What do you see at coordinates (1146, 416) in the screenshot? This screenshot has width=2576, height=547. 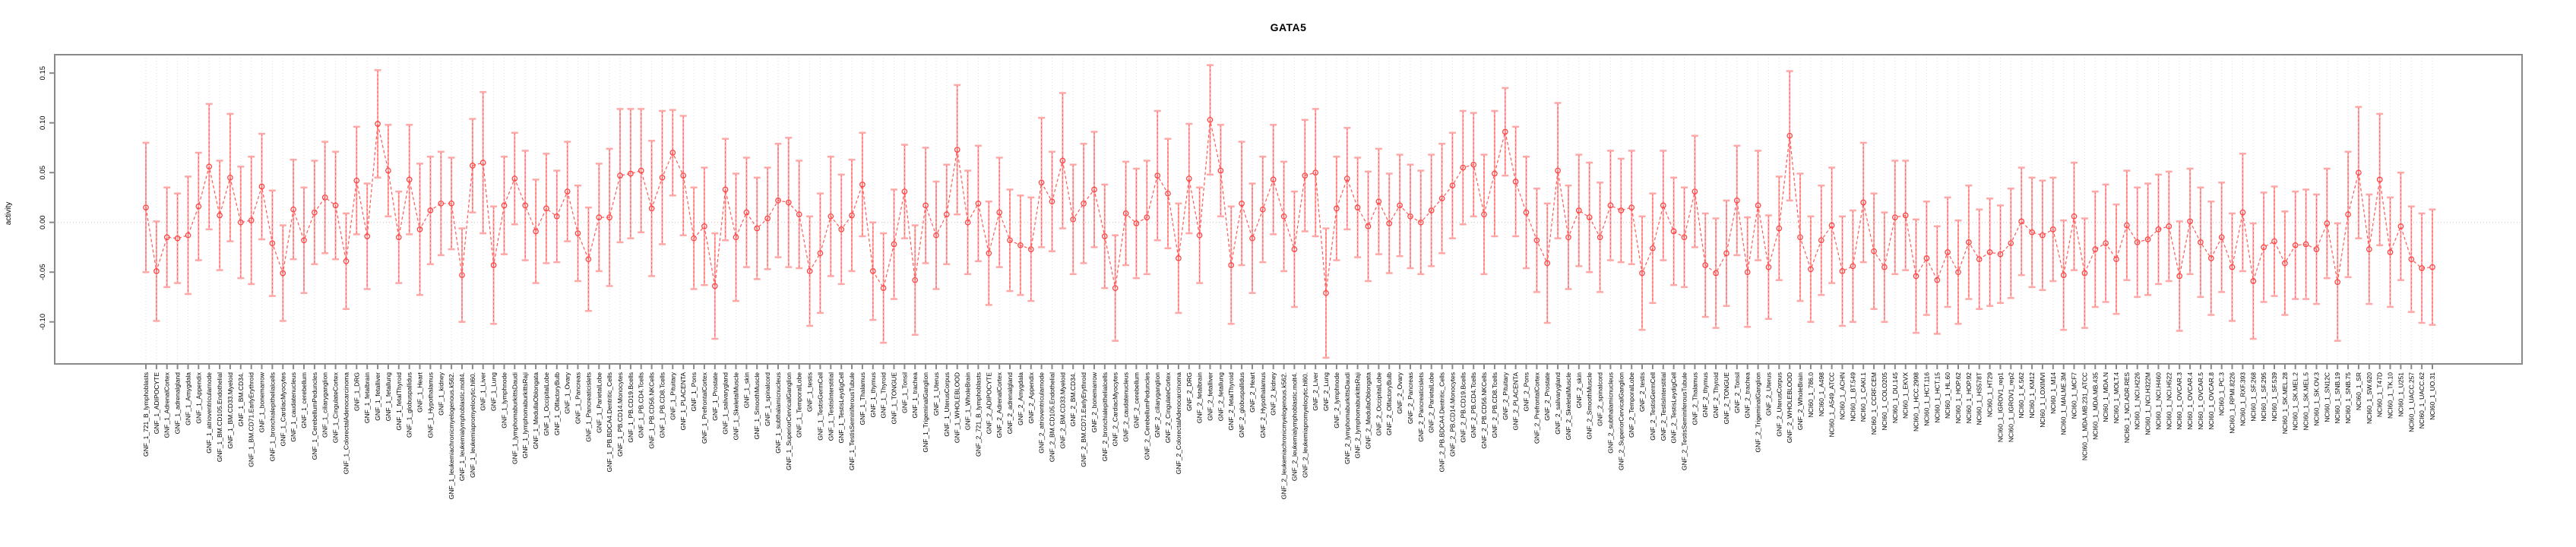 I see `x-category-label: GNF_2_CerebellumPeduncles` at bounding box center [1146, 416].